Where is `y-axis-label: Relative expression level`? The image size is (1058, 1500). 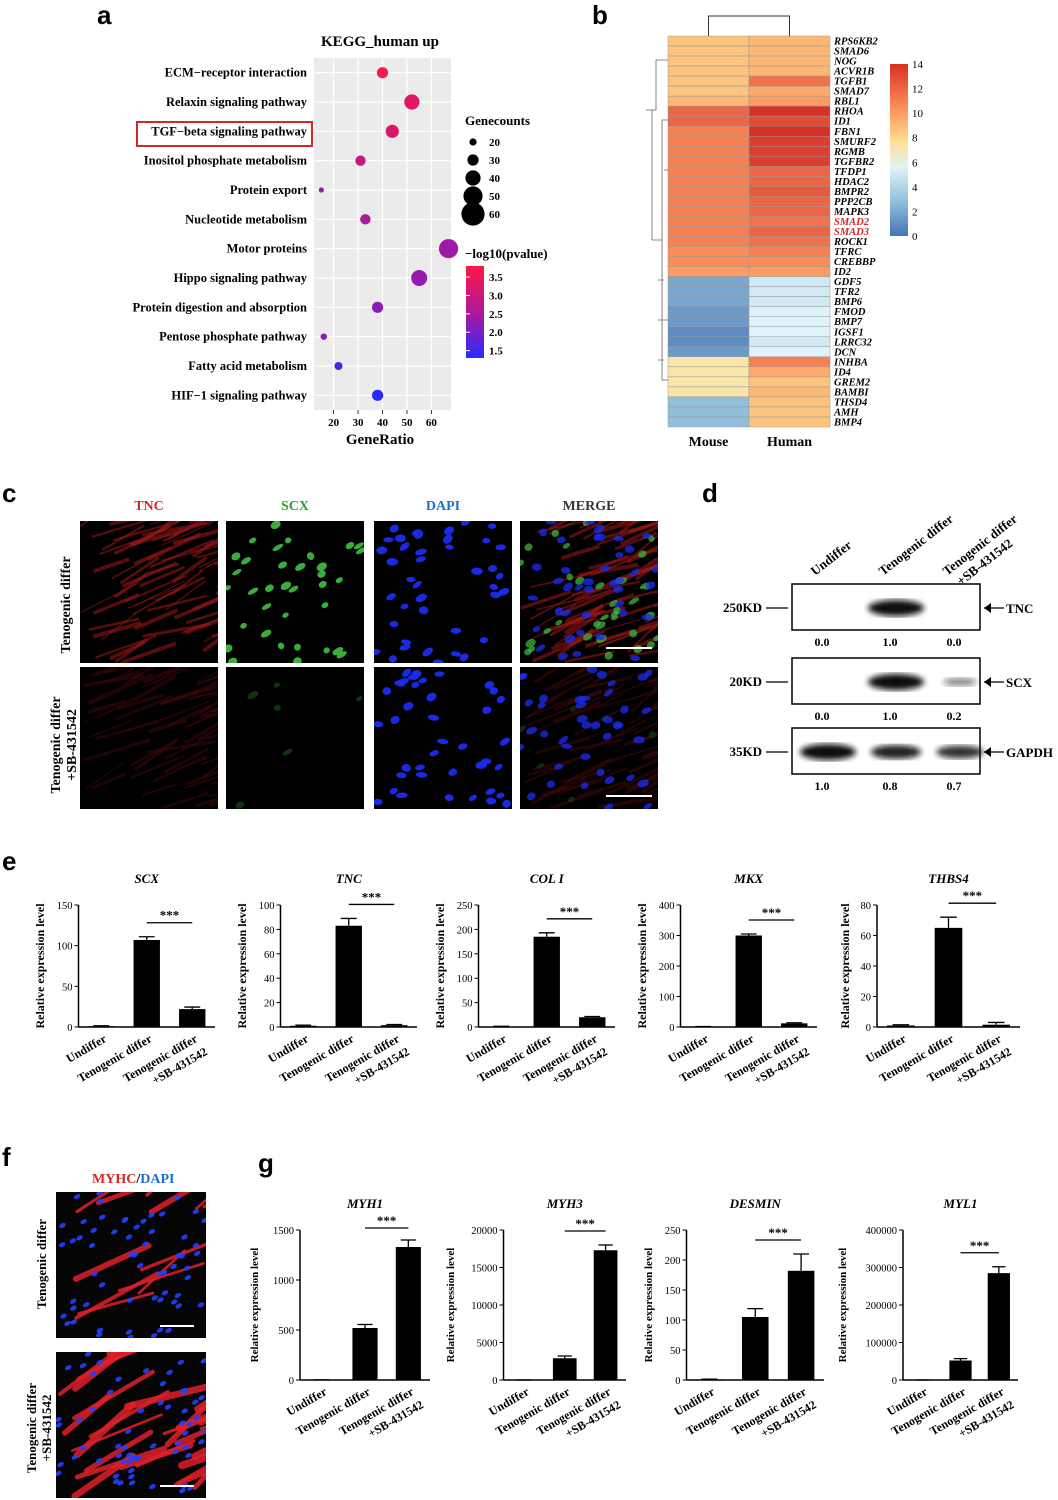
y-axis-label: Relative expression level is located at coordinates (649, 1305).